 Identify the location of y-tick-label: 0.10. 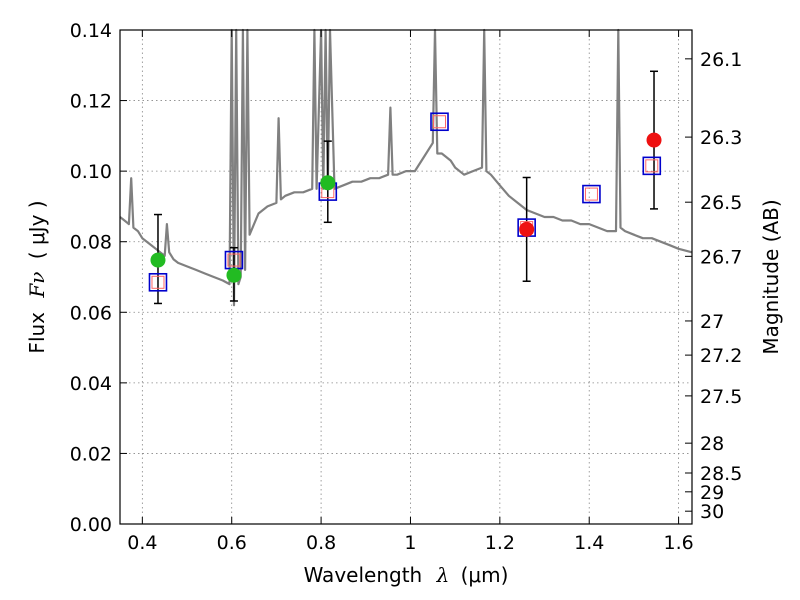
(91, 172).